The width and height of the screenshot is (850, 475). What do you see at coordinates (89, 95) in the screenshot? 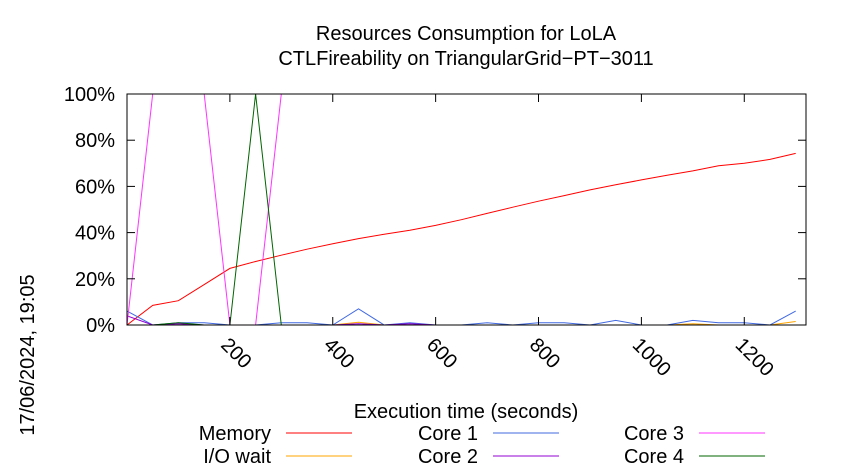
I see `y-tick-label: 100%` at bounding box center [89, 95].